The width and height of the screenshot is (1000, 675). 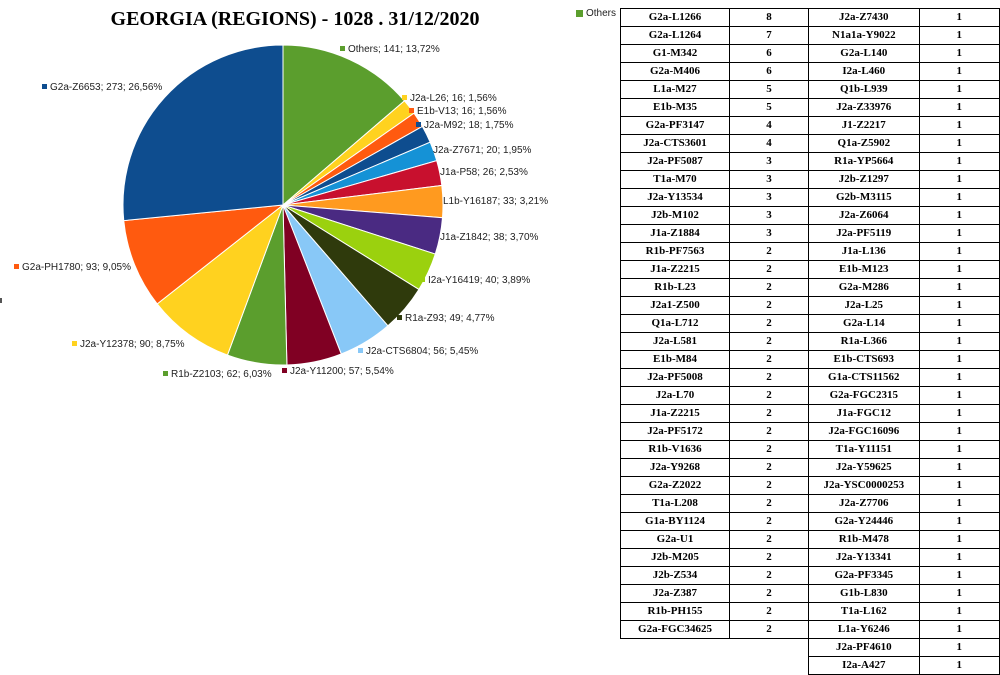 What do you see at coordinates (484, 172) in the screenshot?
I see `data-label-j1a-p58: J1a-P58; 26; 2,53%` at bounding box center [484, 172].